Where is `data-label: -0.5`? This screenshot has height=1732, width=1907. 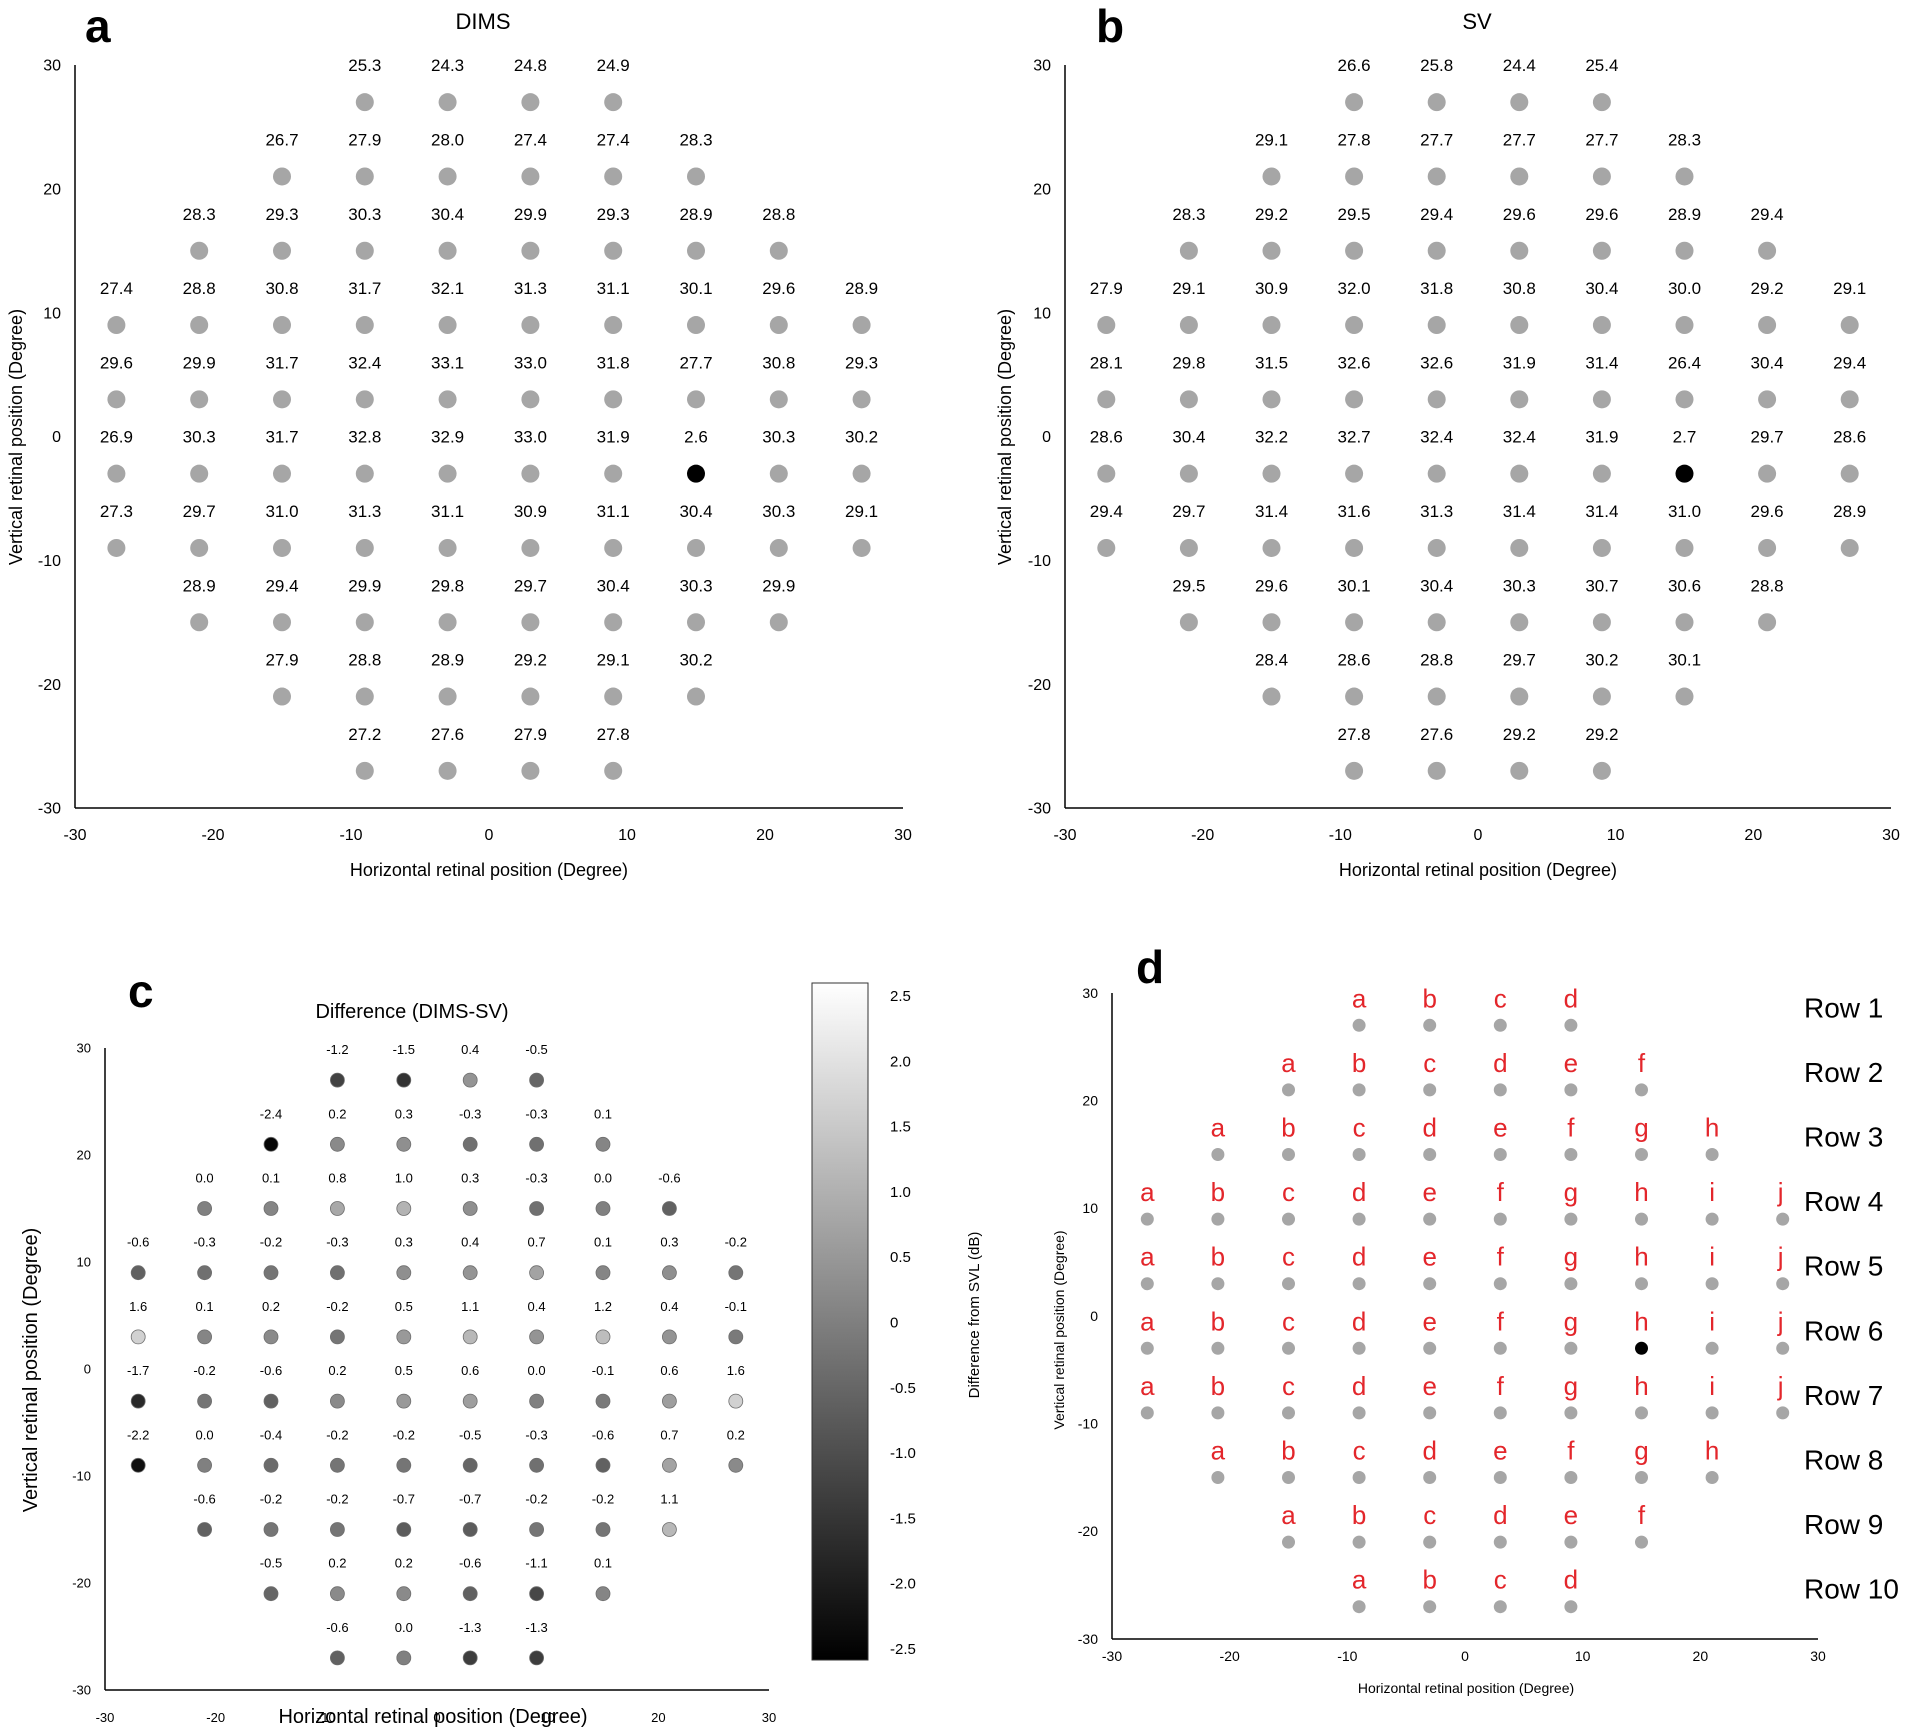
data-label: -0.5 is located at coordinates (271, 1563).